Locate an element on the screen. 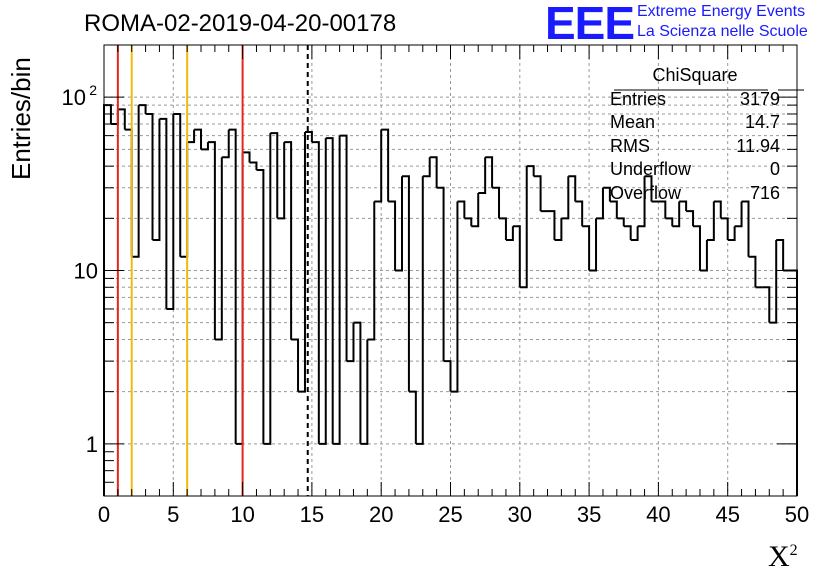  x-axis-label-base: X is located at coordinates (779, 556).